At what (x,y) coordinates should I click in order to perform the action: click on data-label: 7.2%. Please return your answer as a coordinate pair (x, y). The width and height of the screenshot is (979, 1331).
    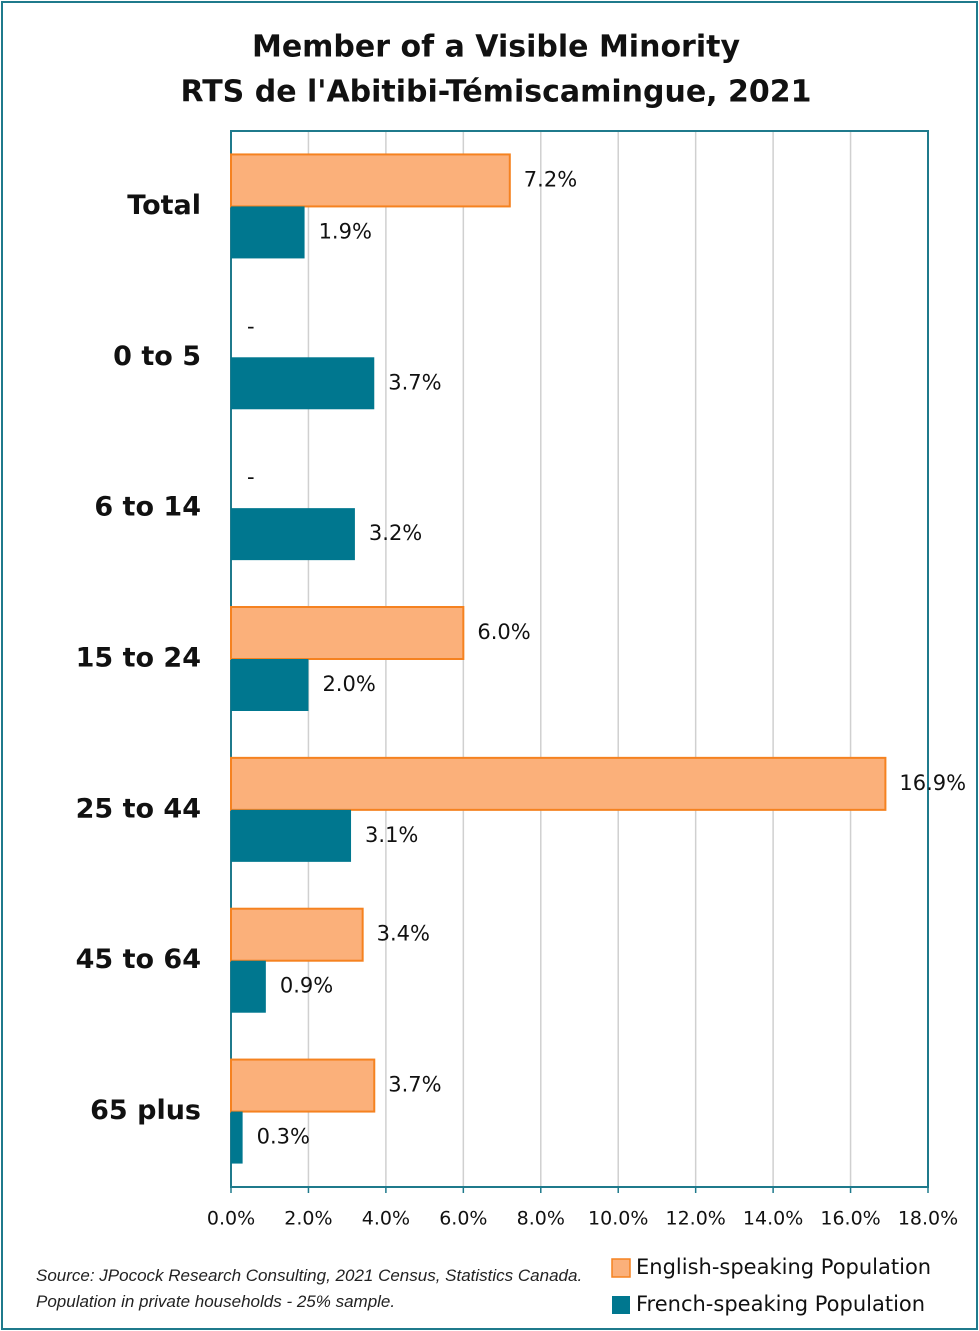
    Looking at the image, I should click on (550, 179).